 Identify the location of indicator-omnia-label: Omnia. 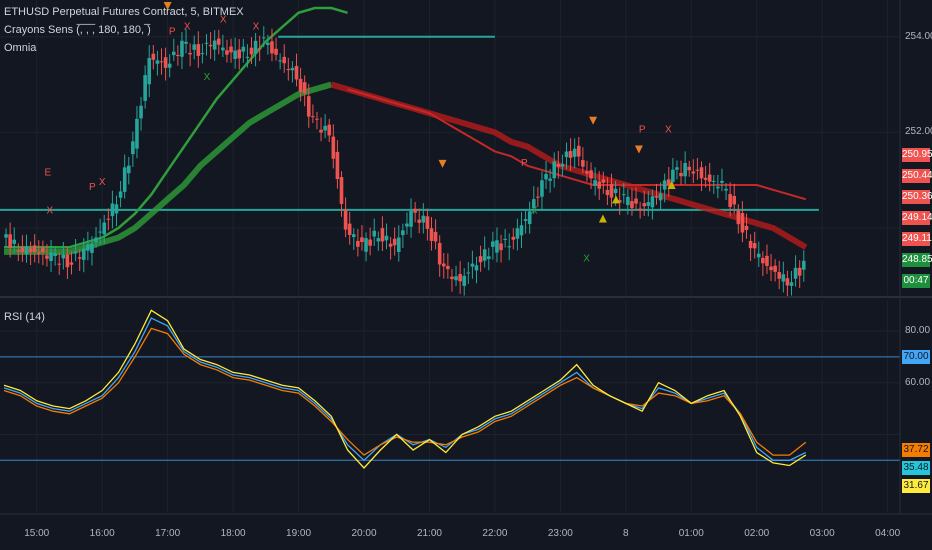
(20, 48).